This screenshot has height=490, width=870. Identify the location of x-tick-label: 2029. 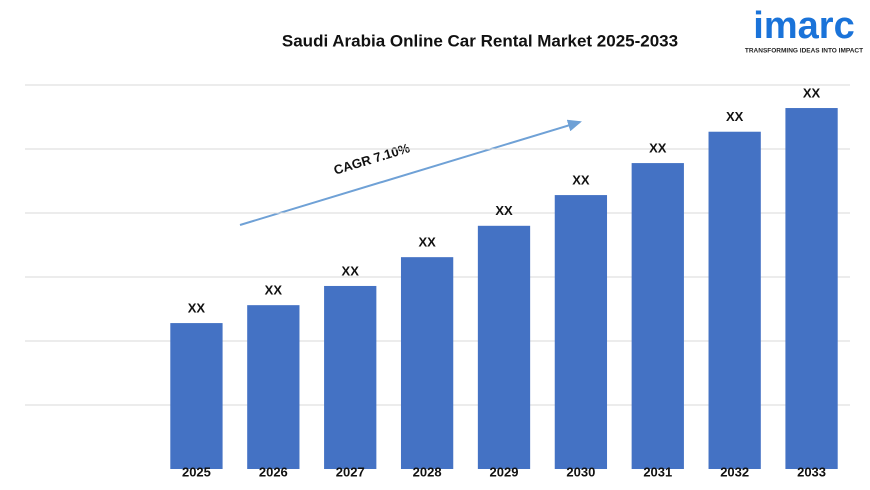
(504, 471).